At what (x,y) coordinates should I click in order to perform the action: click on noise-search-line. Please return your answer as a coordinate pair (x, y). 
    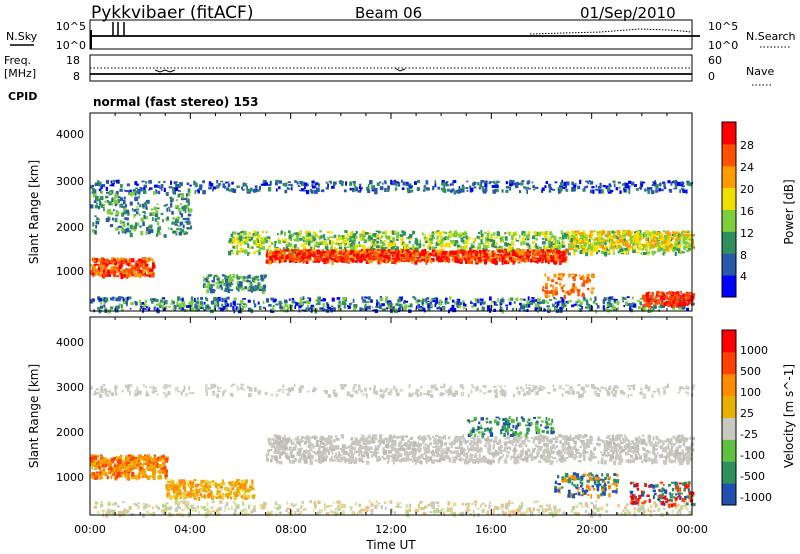
    Looking at the image, I should click on (611, 31).